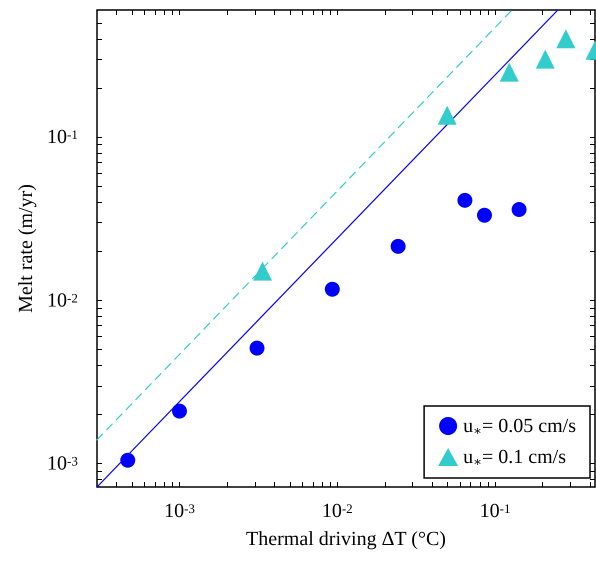 This screenshot has width=596, height=566. Describe the element at coordinates (514, 457) in the screenshot. I see `legend-label: u∗= 0.1 cm/s` at that location.